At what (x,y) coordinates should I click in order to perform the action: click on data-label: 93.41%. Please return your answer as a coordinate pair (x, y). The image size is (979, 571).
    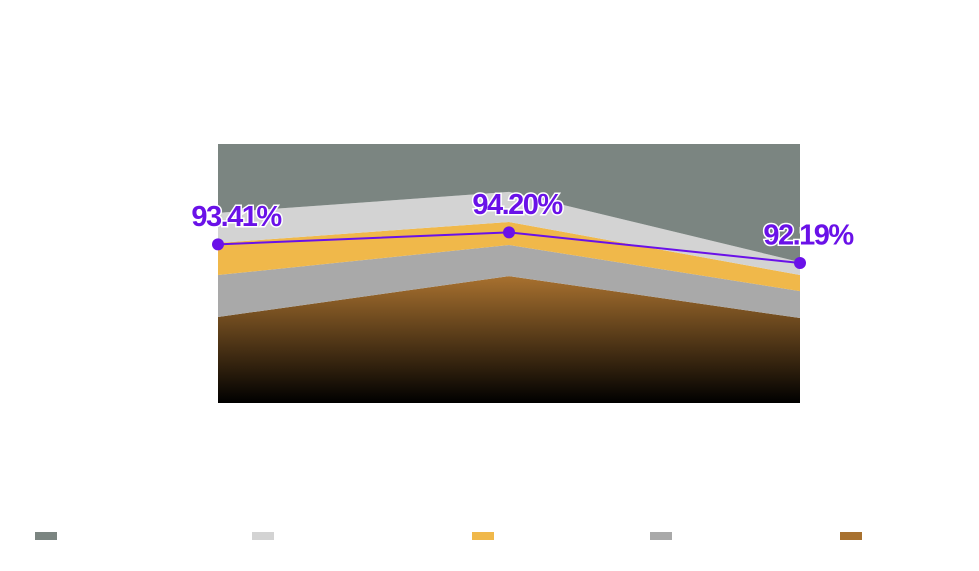
    Looking at the image, I should click on (236, 217).